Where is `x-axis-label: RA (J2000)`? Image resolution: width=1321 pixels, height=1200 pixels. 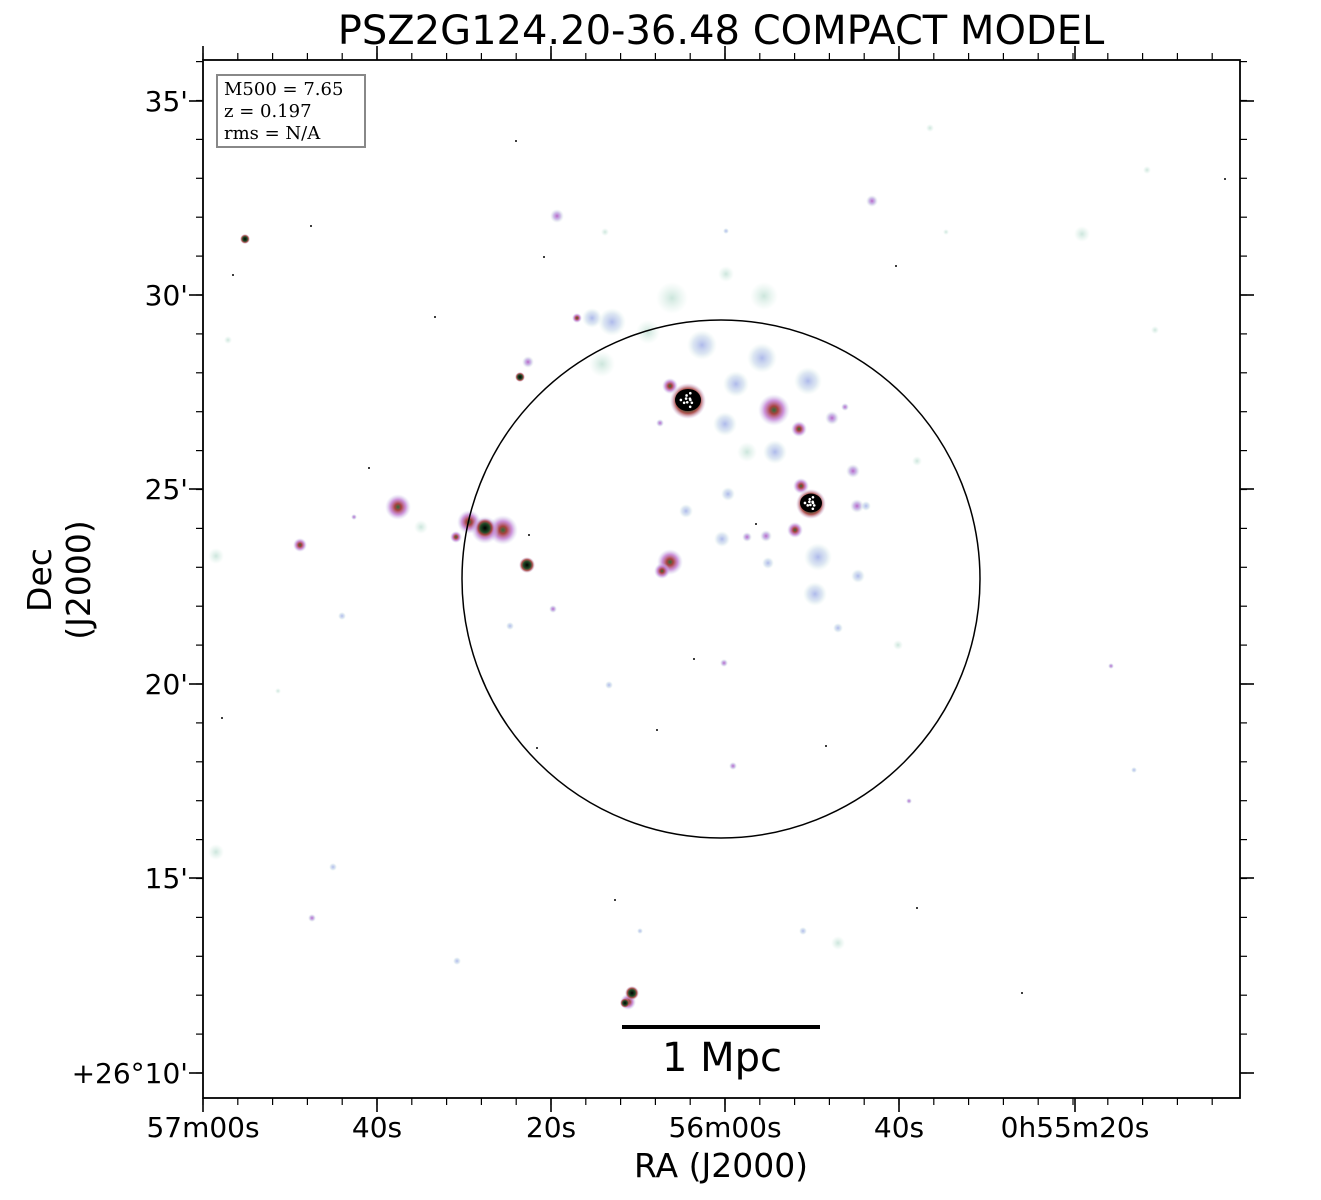 x-axis-label: RA (J2000) is located at coordinates (721, 1165).